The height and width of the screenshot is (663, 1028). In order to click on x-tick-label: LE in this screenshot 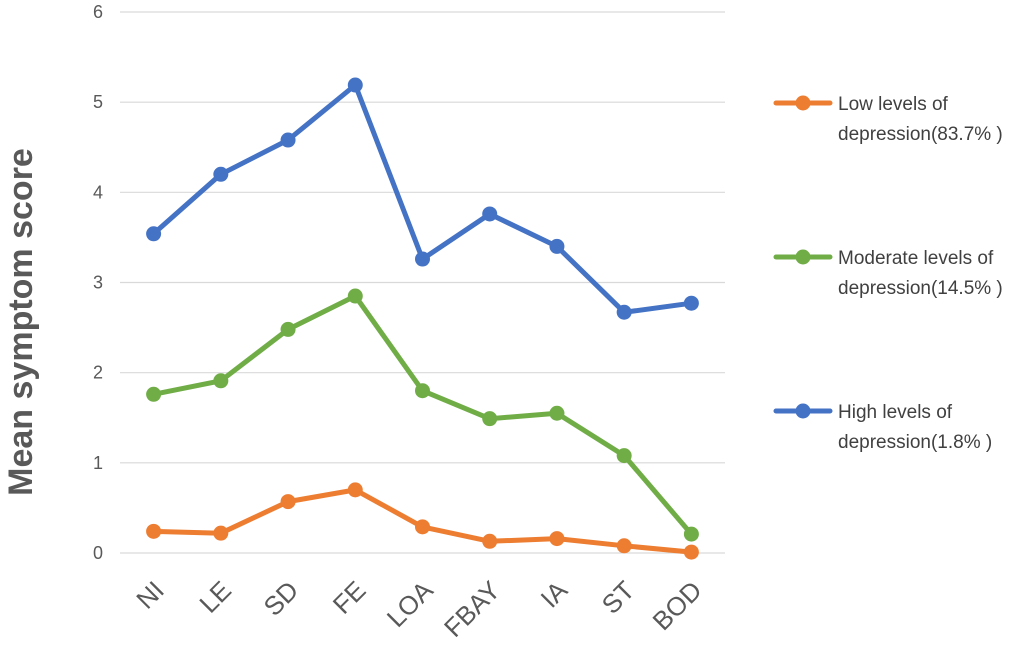, I will do `click(215, 597)`.